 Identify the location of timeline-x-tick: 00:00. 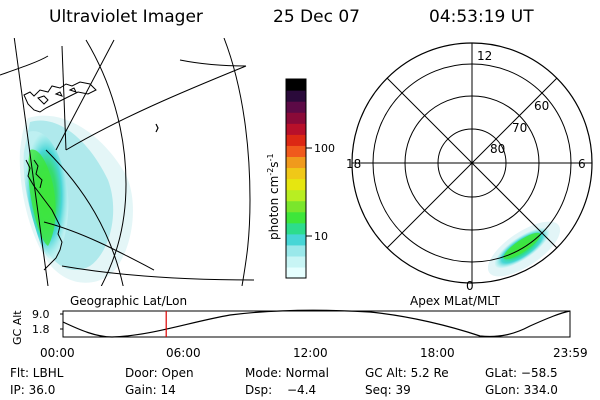
(57, 353).